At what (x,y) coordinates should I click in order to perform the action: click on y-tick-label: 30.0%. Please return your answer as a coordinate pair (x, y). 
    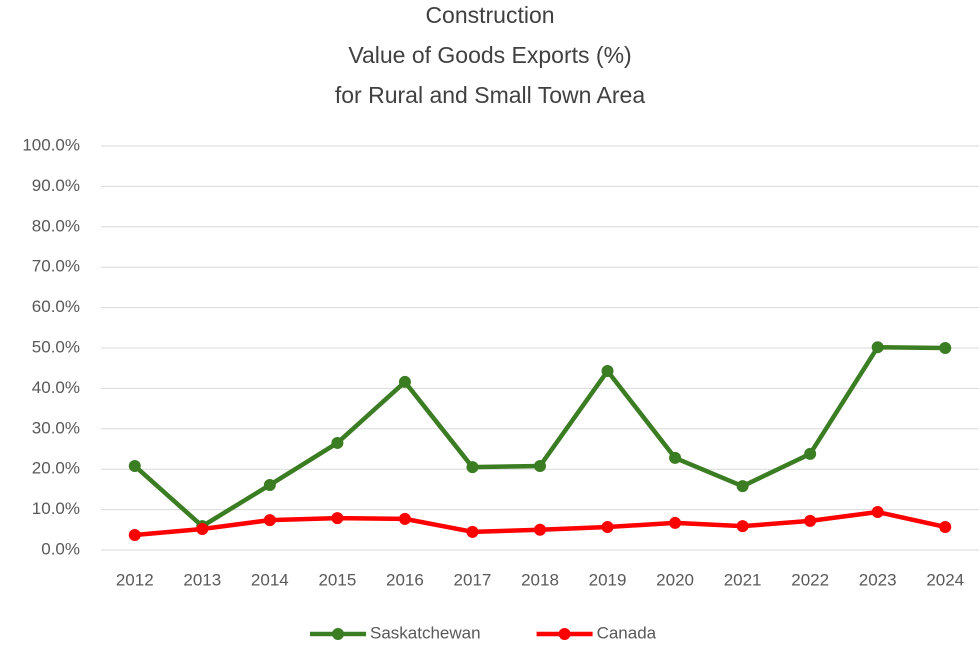
    Looking at the image, I should click on (56, 427).